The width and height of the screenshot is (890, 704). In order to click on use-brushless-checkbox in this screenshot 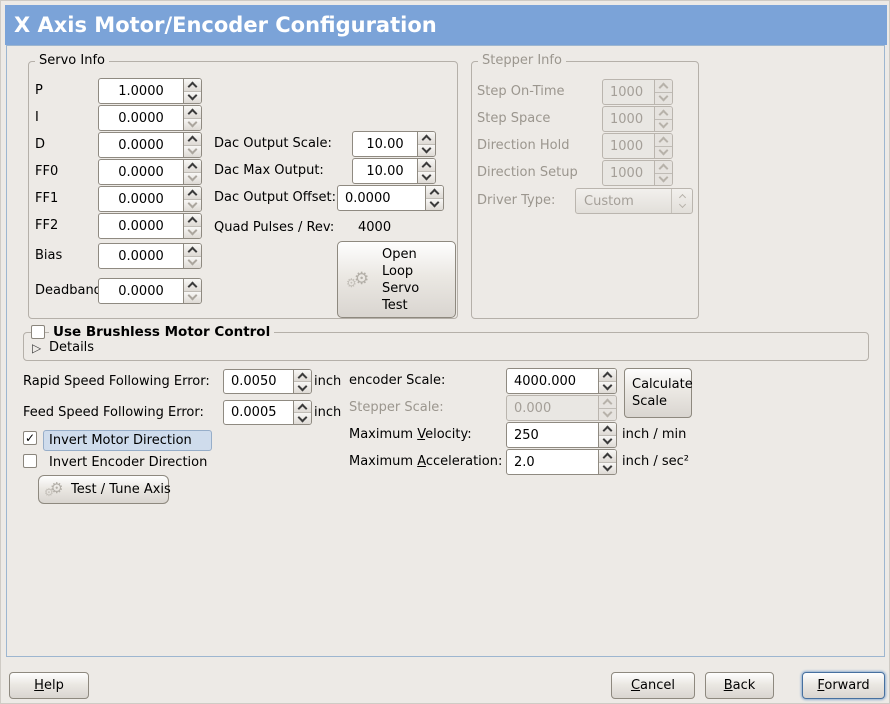, I will do `click(38, 332)`.